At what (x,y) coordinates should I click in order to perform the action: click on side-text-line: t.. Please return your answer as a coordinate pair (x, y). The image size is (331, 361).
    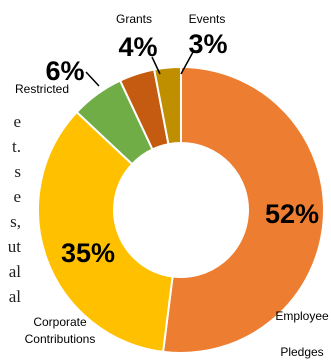
    Looking at the image, I should click on (16, 146).